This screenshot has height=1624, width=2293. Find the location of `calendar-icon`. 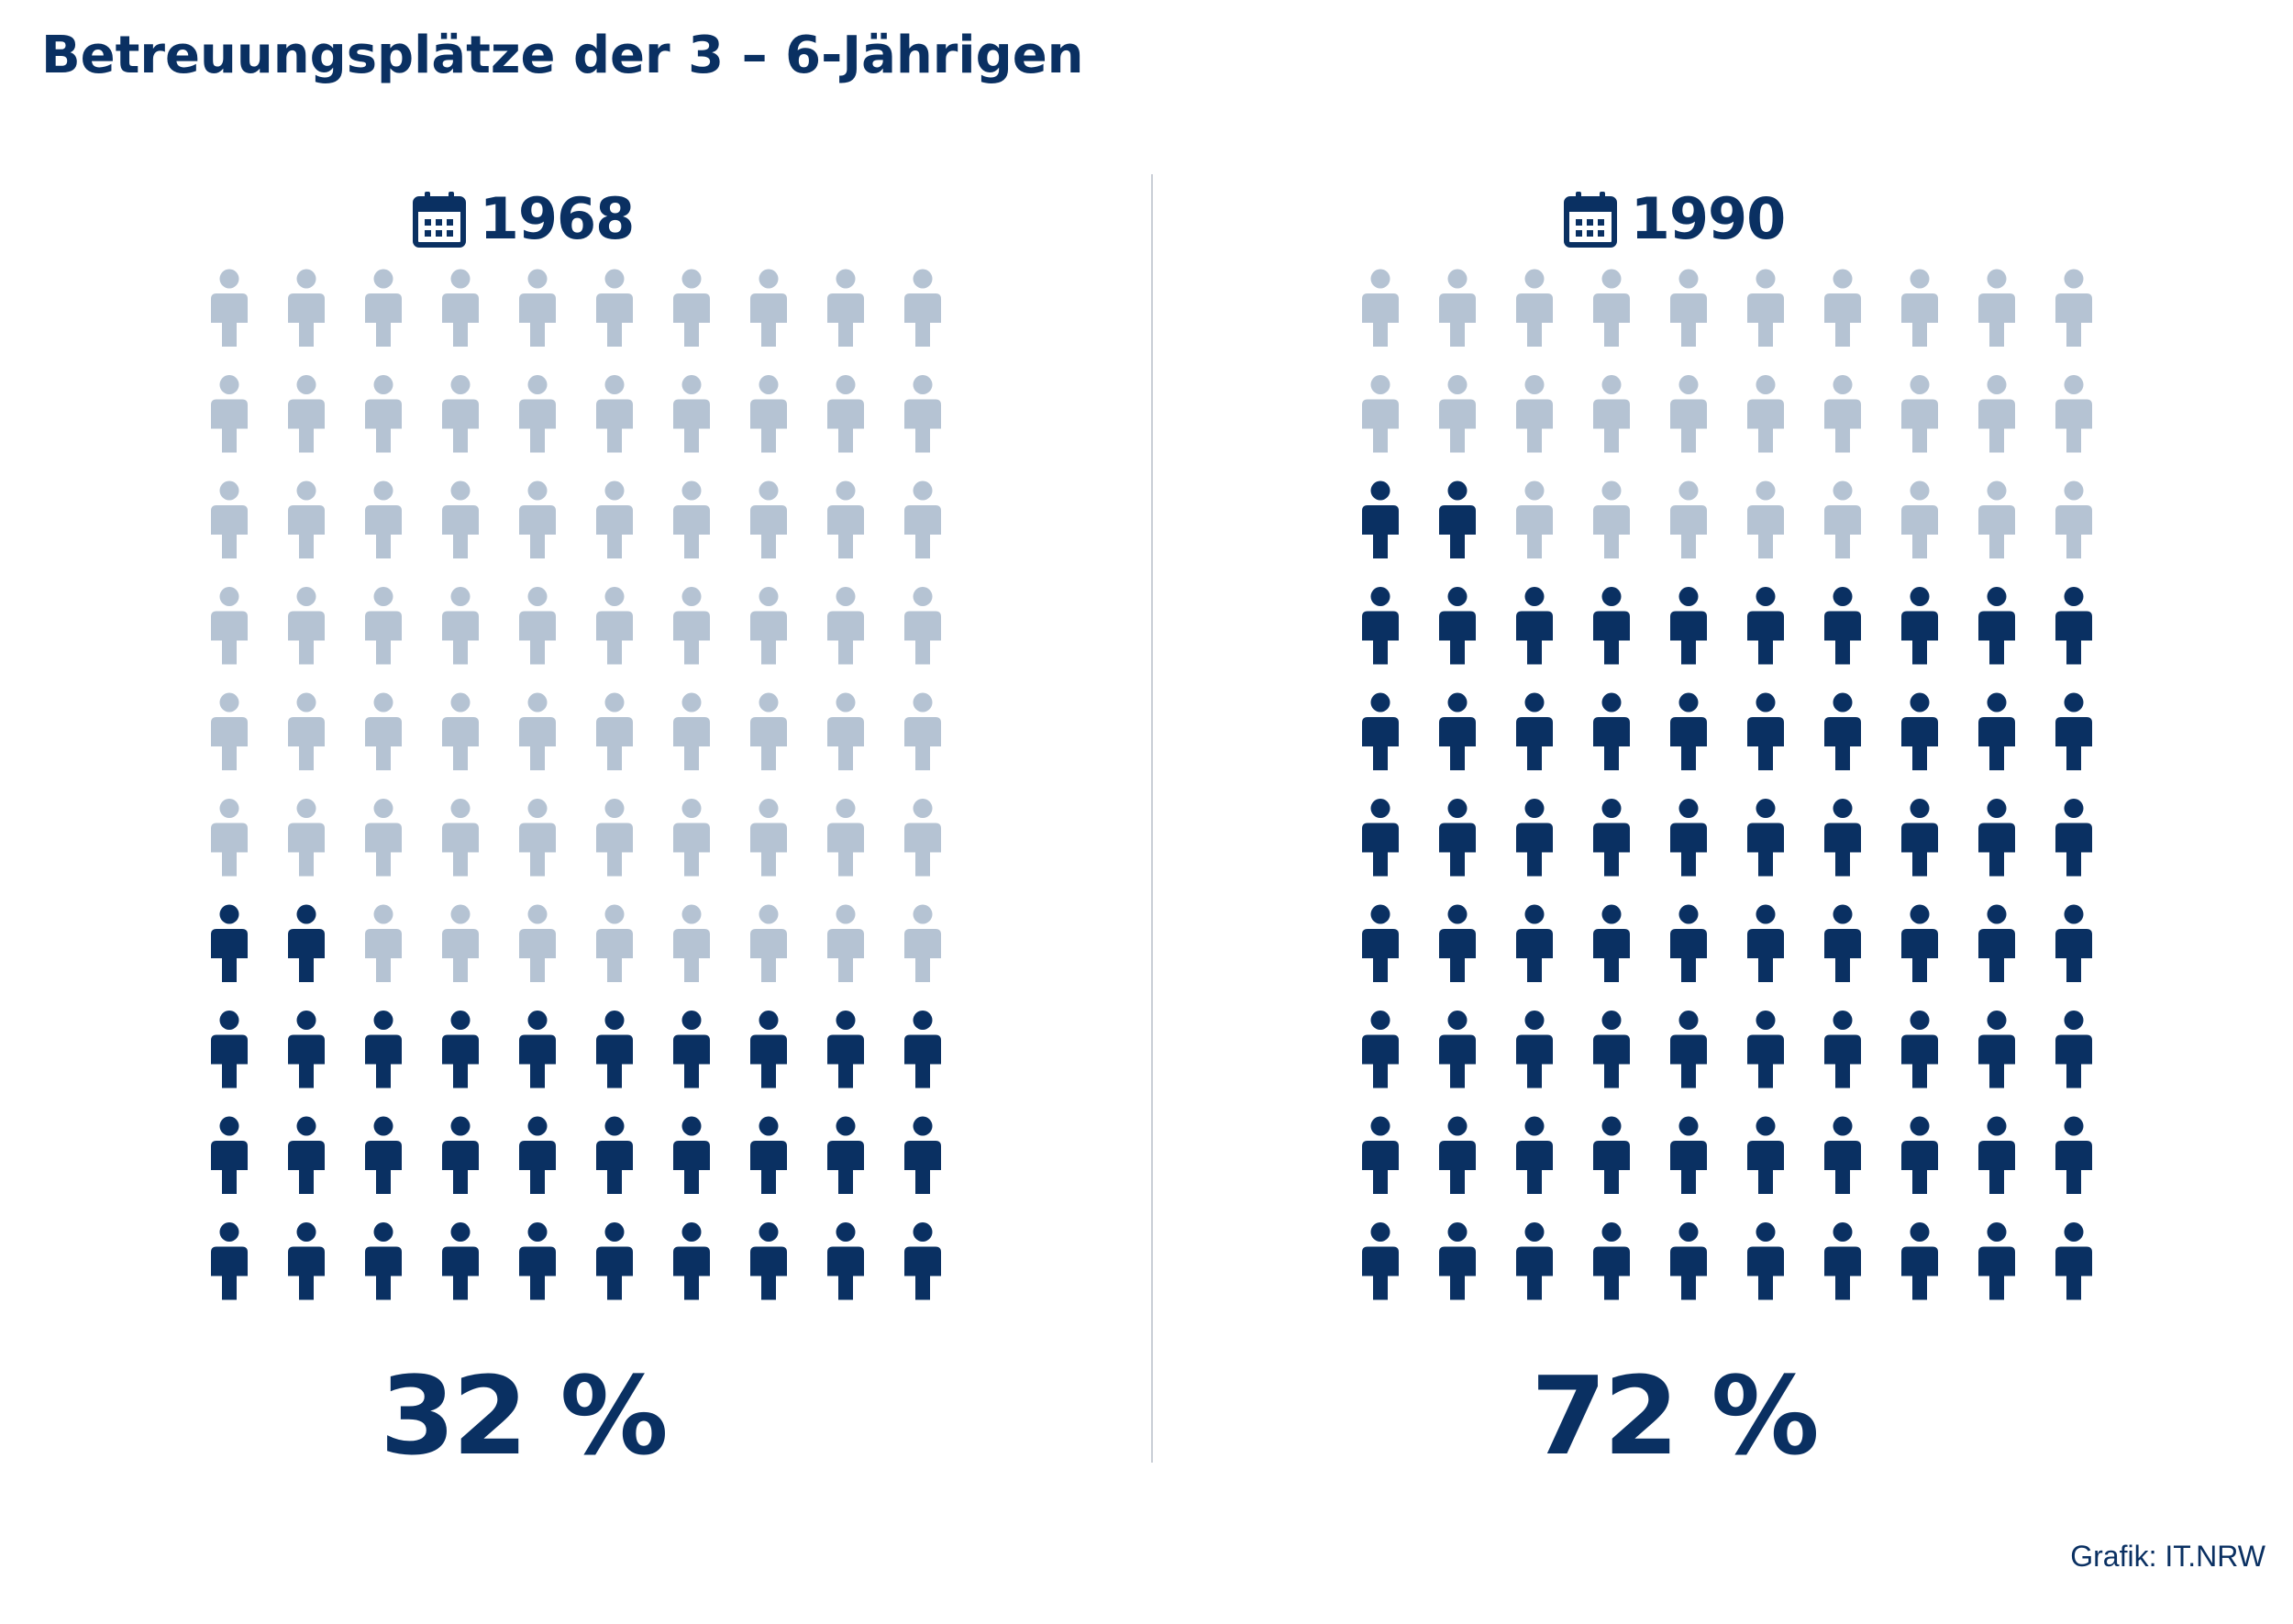

calendar-icon is located at coordinates (1590, 219).